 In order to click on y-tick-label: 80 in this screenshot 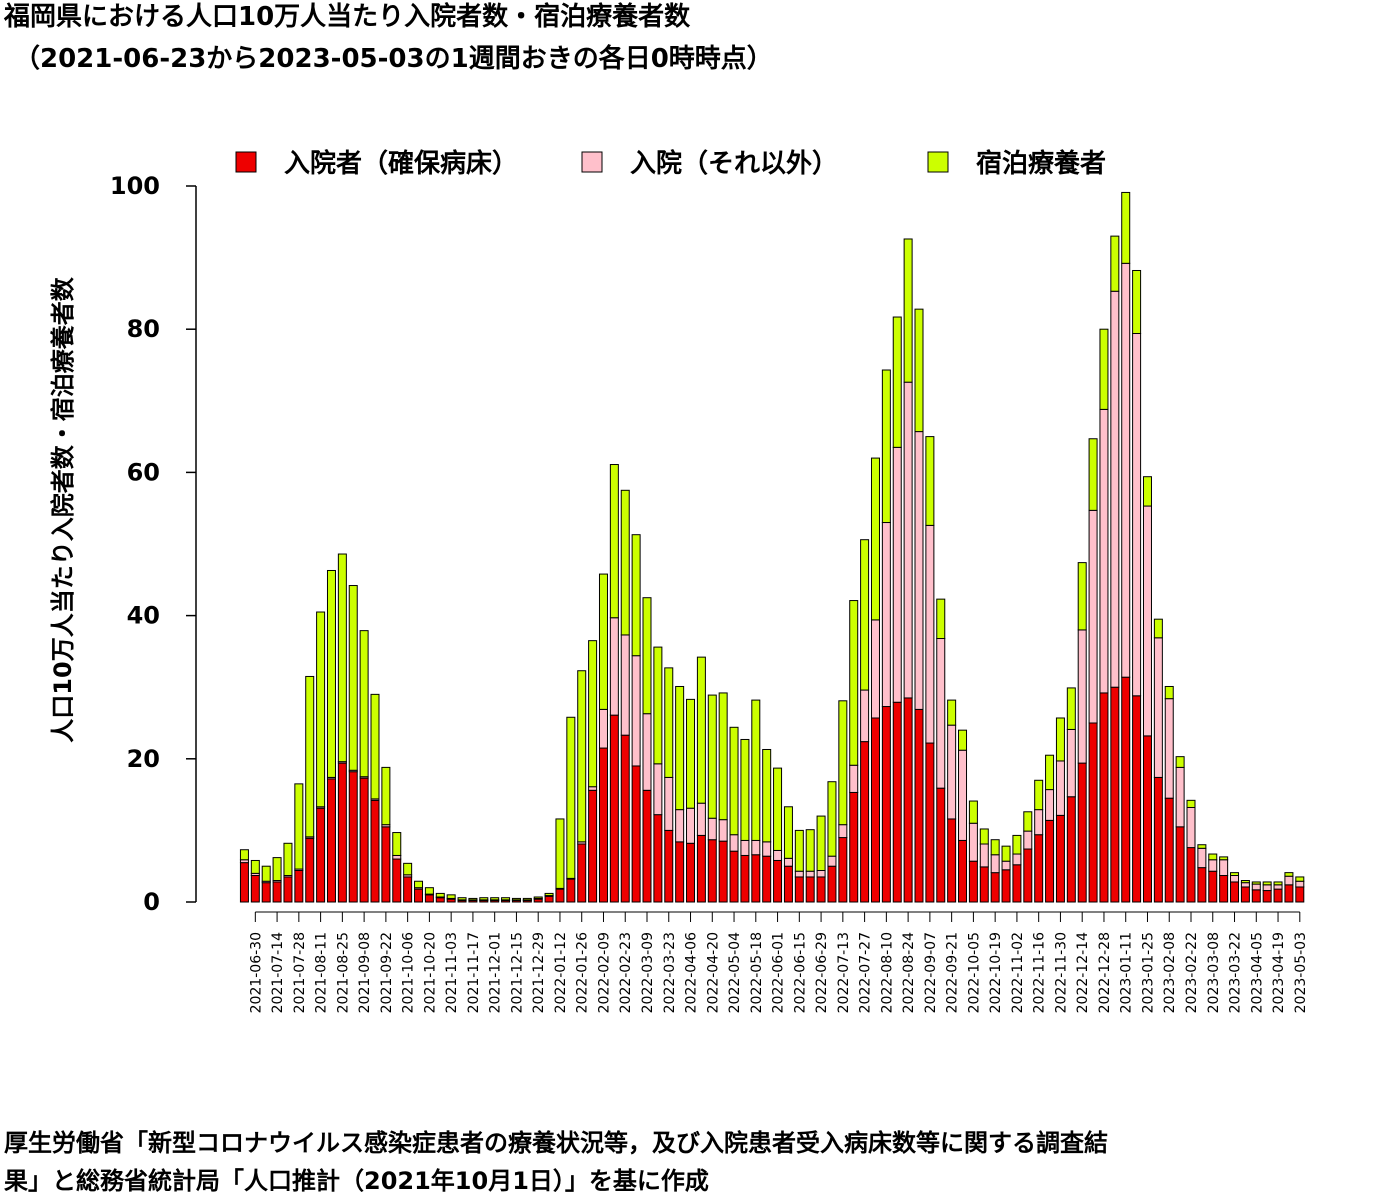, I will do `click(143, 329)`.